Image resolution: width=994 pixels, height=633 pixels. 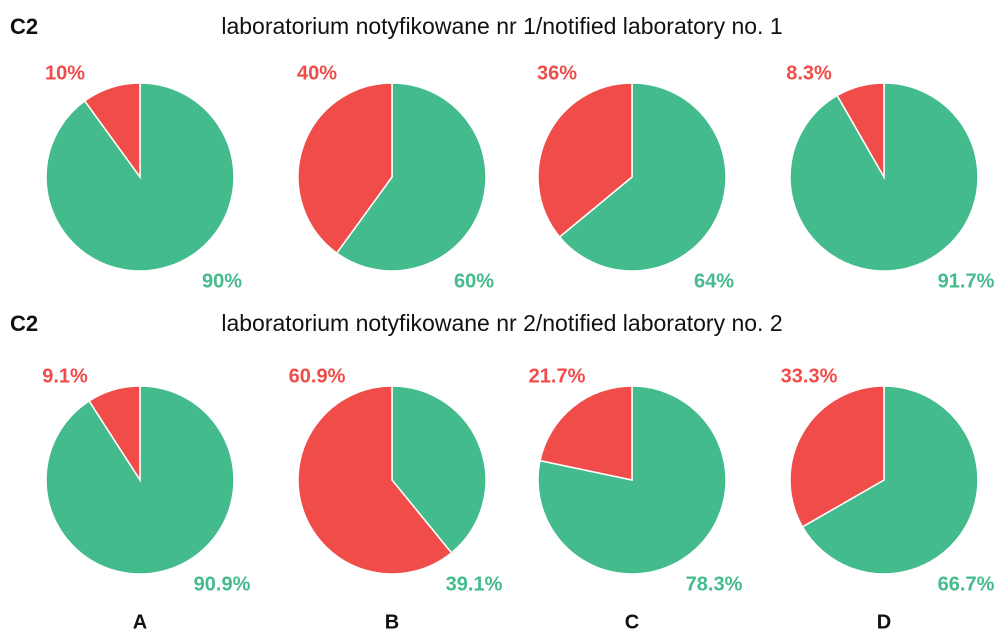 What do you see at coordinates (966, 281) in the screenshot?
I see `value-label: 91.7%` at bounding box center [966, 281].